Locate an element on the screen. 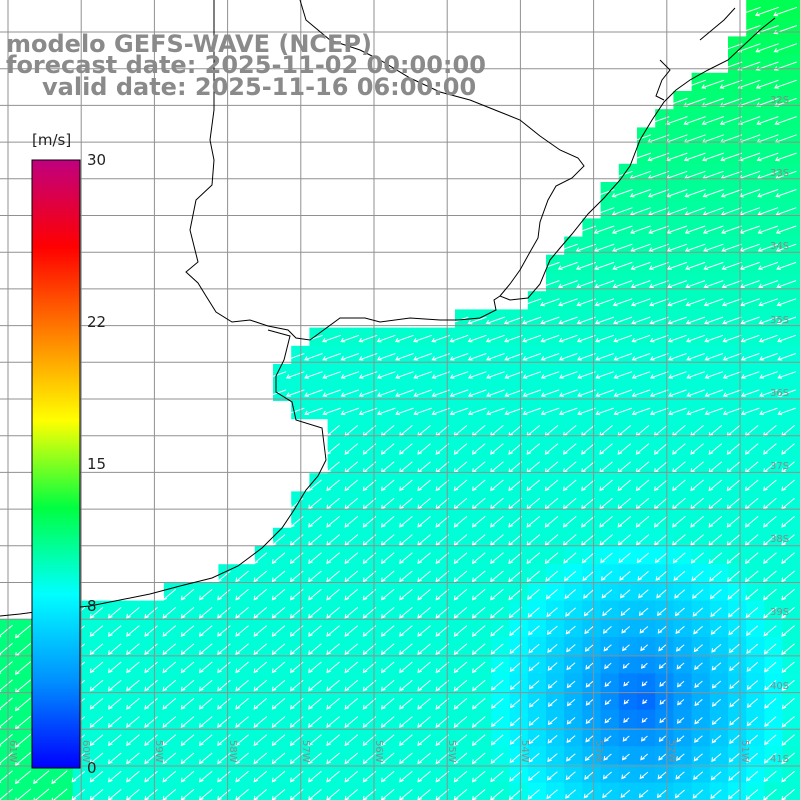 This screenshot has height=800, width=800. coast-north-lagoon is located at coordinates (695, 54).